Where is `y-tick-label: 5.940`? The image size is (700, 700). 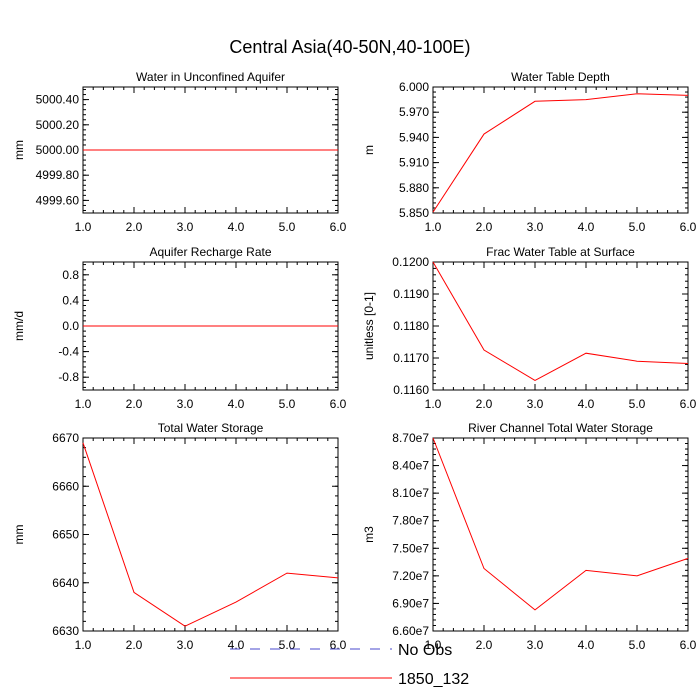
y-tick-label: 5.940 is located at coordinates (414, 137).